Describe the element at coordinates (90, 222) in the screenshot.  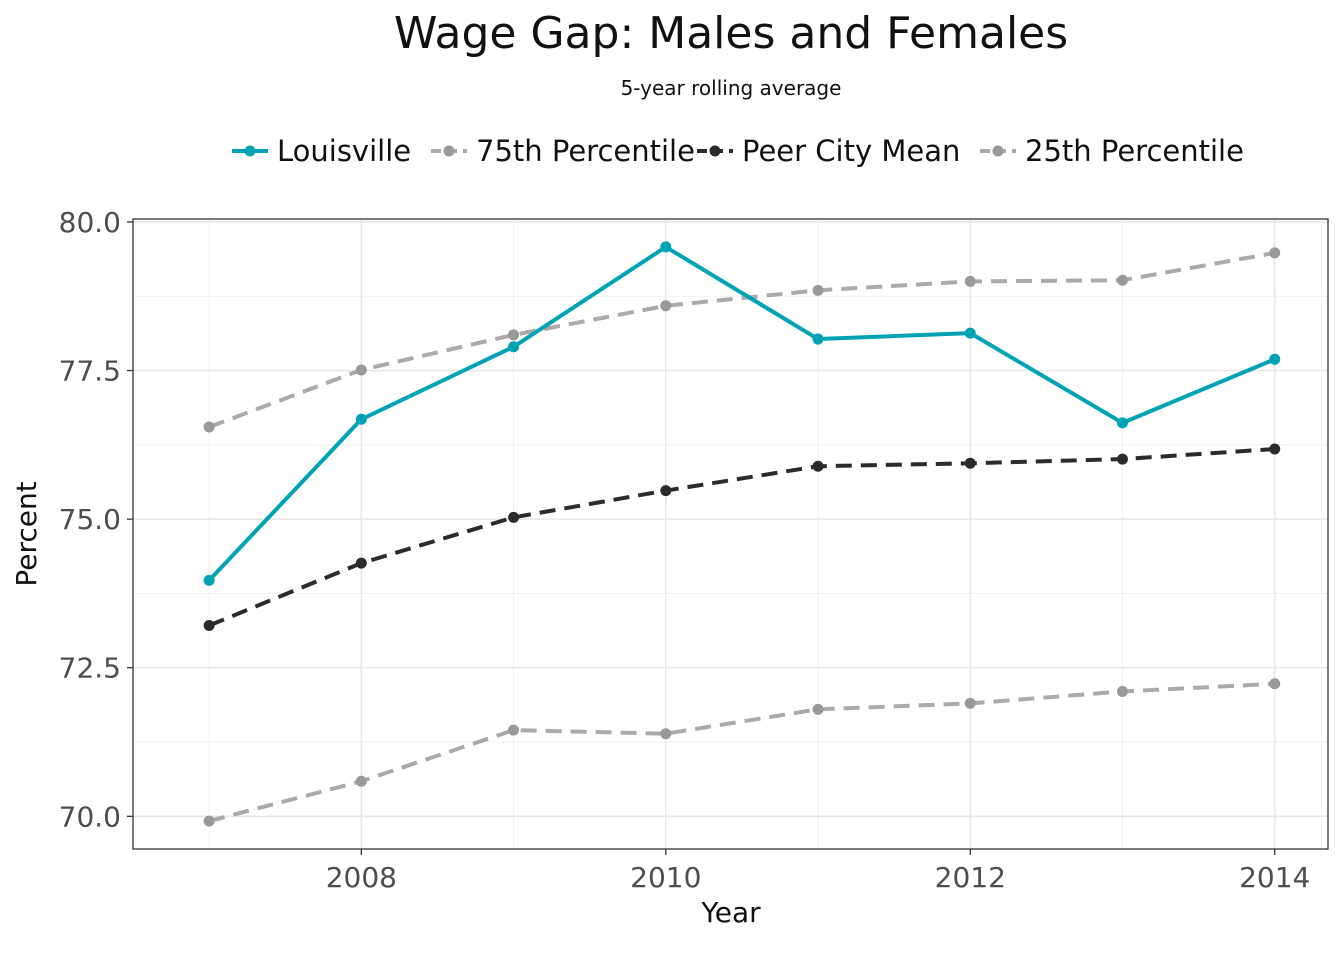
I see `y-tick-label: 80.0` at that location.